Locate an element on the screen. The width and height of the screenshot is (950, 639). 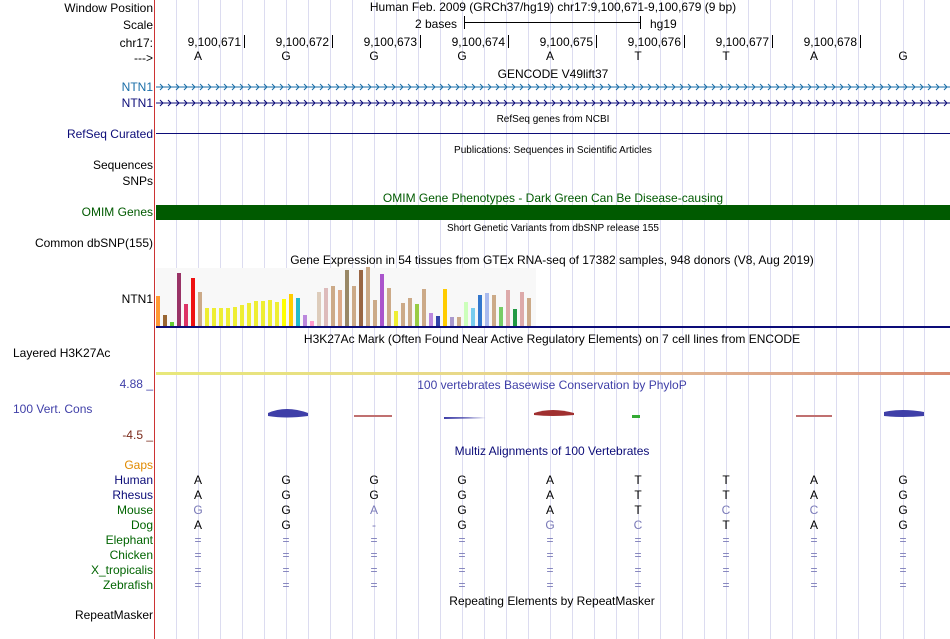
gencode-genes is located at coordinates (553, 95).